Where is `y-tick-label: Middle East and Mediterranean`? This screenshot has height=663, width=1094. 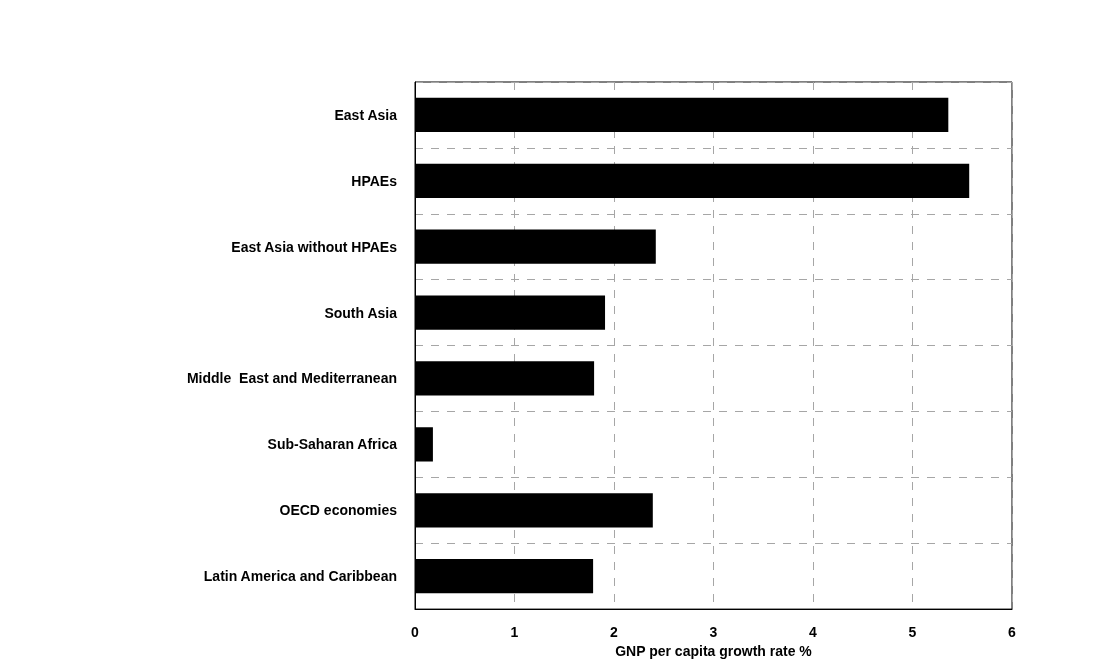
y-tick-label: Middle East and Mediterranean is located at coordinates (291, 378).